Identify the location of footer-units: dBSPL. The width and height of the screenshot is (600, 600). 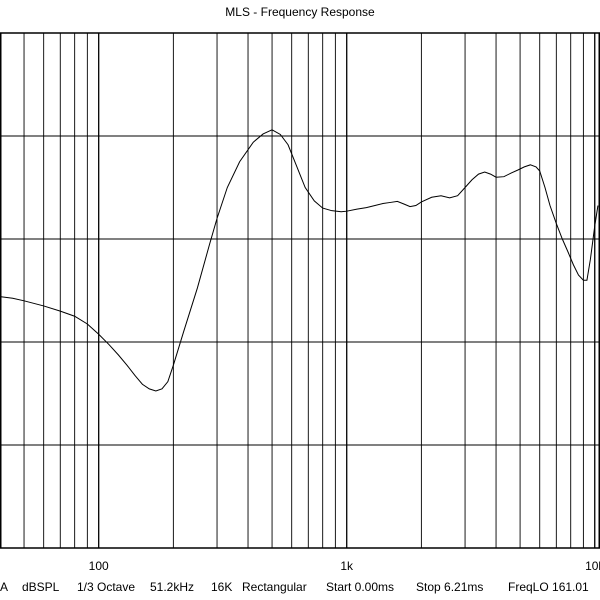
(41, 587).